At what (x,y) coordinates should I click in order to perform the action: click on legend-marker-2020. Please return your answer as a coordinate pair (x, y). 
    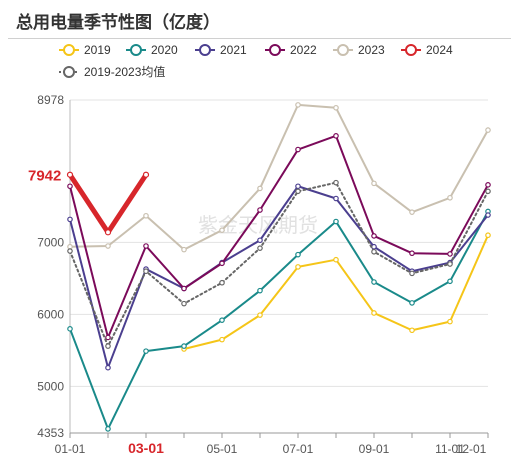
    Looking at the image, I should click on (136, 50).